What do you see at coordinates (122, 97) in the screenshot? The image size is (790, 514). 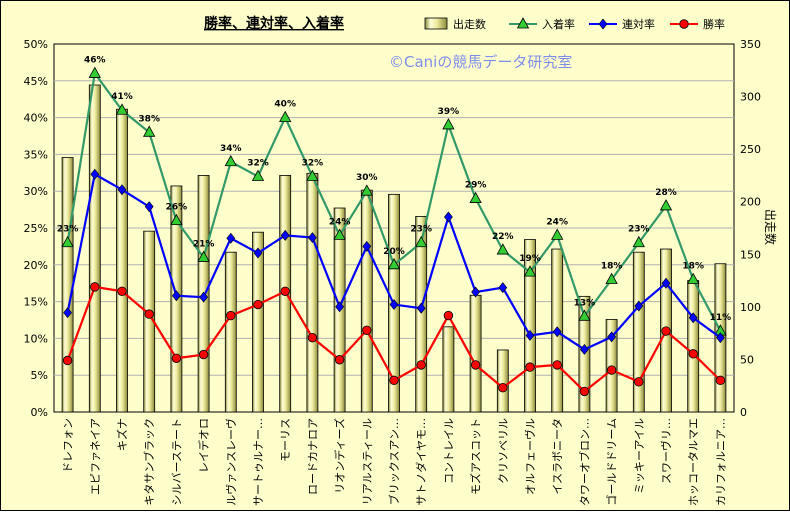 I see `data-label: 41%` at bounding box center [122, 97].